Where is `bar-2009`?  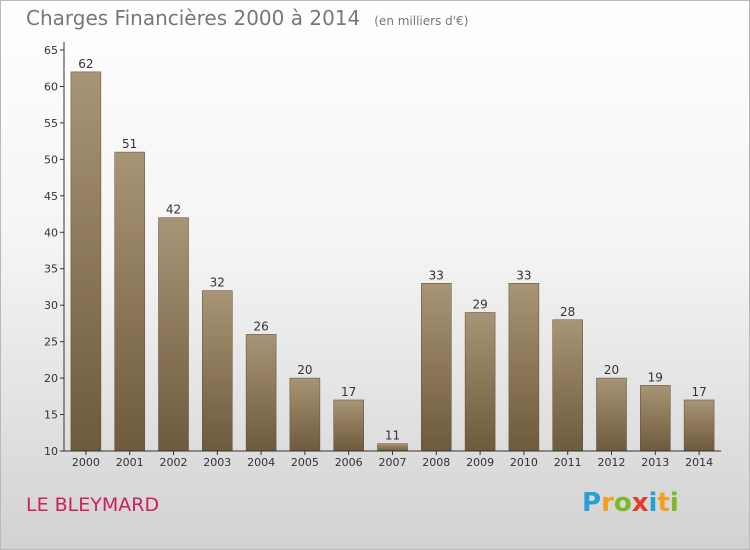
bar-2009 is located at coordinates (480, 382).